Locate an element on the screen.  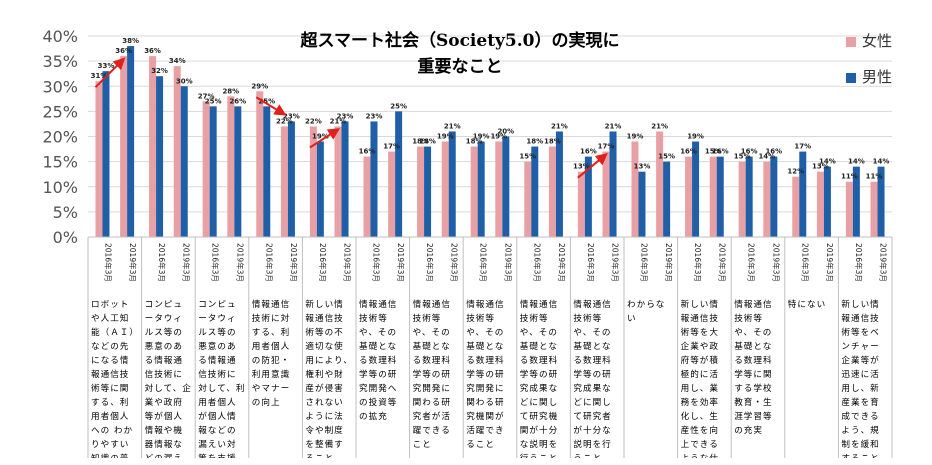
data-label: 15% is located at coordinates (666, 157).